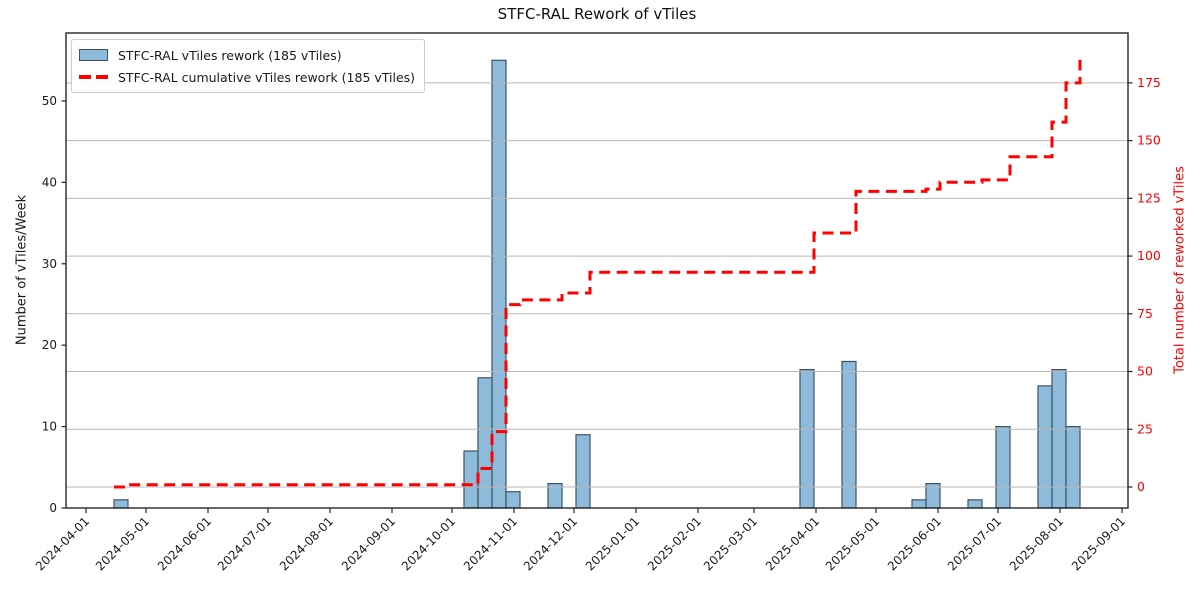 The width and height of the screenshot is (1200, 600). I want to click on x-tick-label: 2025-02-01, so click(674, 543).